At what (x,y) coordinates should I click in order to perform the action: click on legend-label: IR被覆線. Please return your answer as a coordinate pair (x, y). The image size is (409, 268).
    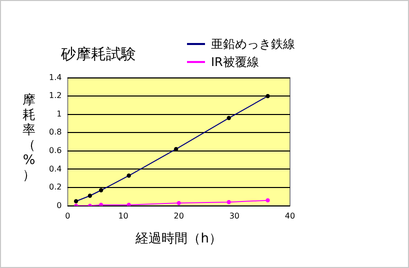
    Looking at the image, I should click on (235, 62).